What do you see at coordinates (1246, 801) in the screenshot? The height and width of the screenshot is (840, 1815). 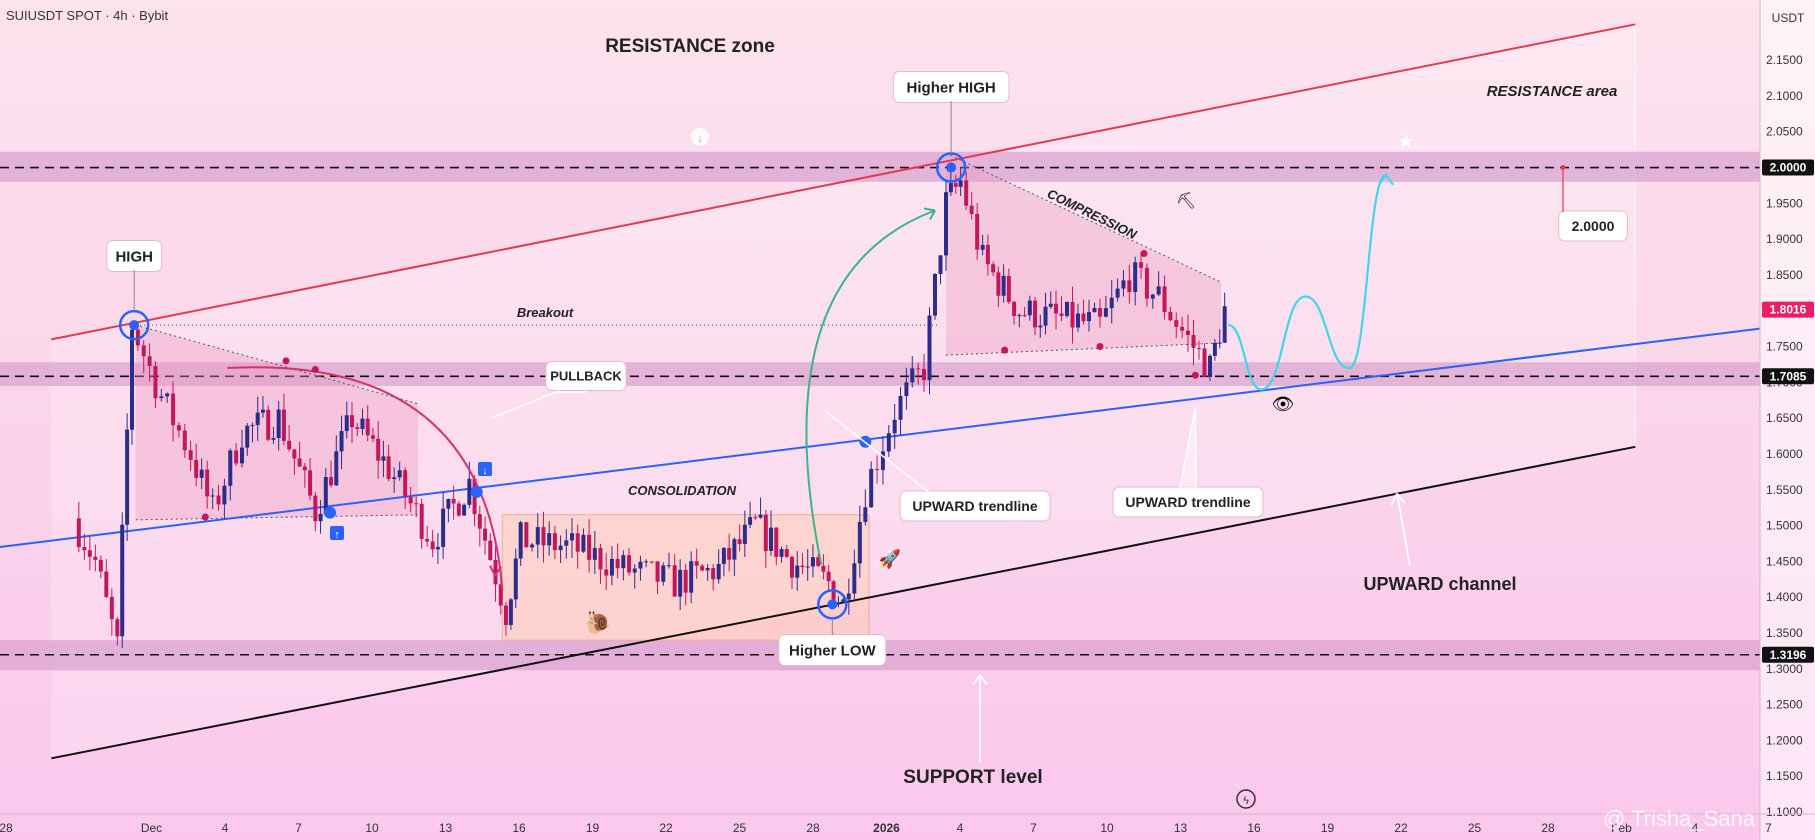 I see `lightning-glyph: ϟ` at bounding box center [1246, 801].